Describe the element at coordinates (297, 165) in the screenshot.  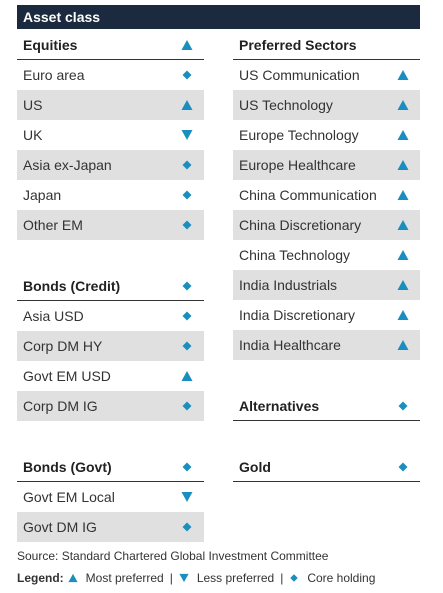
I see `row-label: Europe Healthcare` at that location.